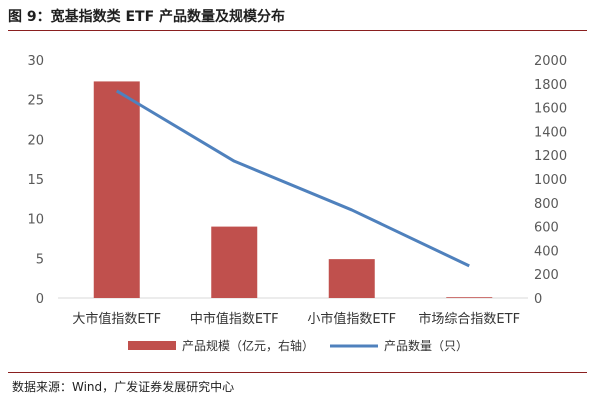  What do you see at coordinates (35, 101) in the screenshot?
I see `left-tick-25: 25` at bounding box center [35, 101].